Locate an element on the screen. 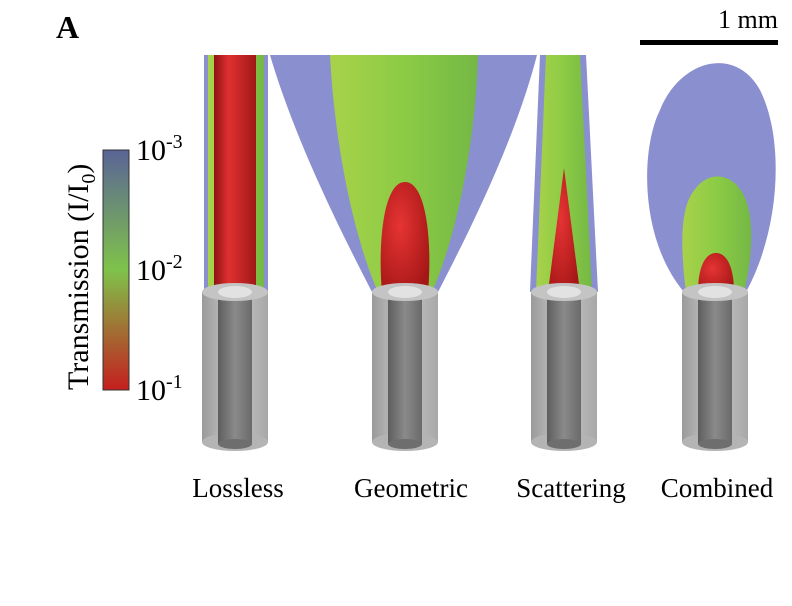 Image resolution: width=792 pixels, height=606 pixels. fiber-scattering is located at coordinates (564, 367).